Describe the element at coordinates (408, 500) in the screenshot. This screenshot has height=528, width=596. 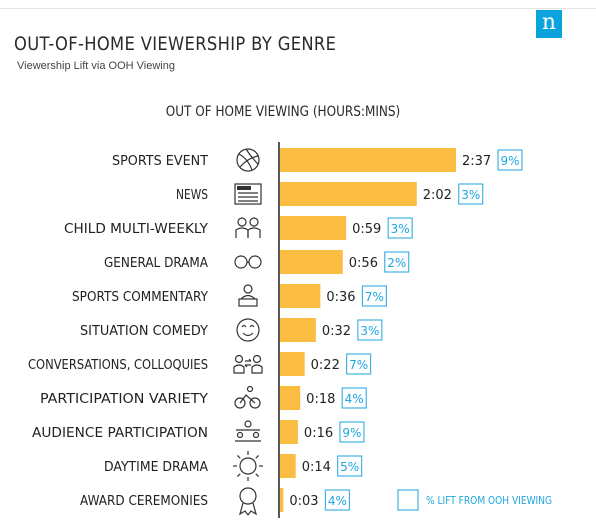
I see `legend-swatch` at that location.